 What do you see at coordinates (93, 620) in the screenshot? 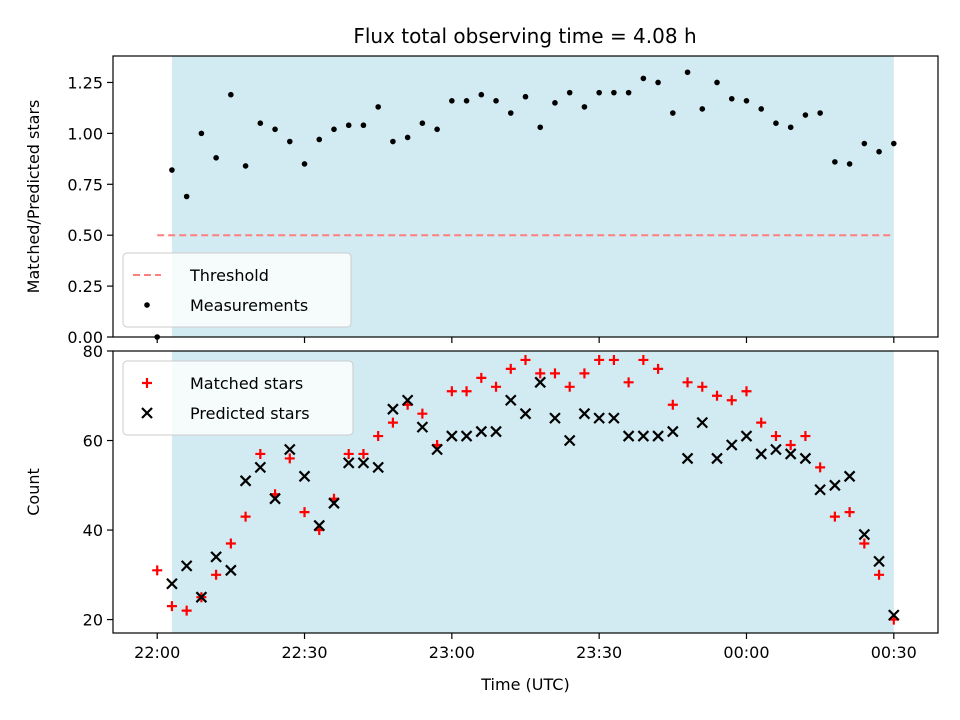
I see `y-tick-label: 20` at bounding box center [93, 620].